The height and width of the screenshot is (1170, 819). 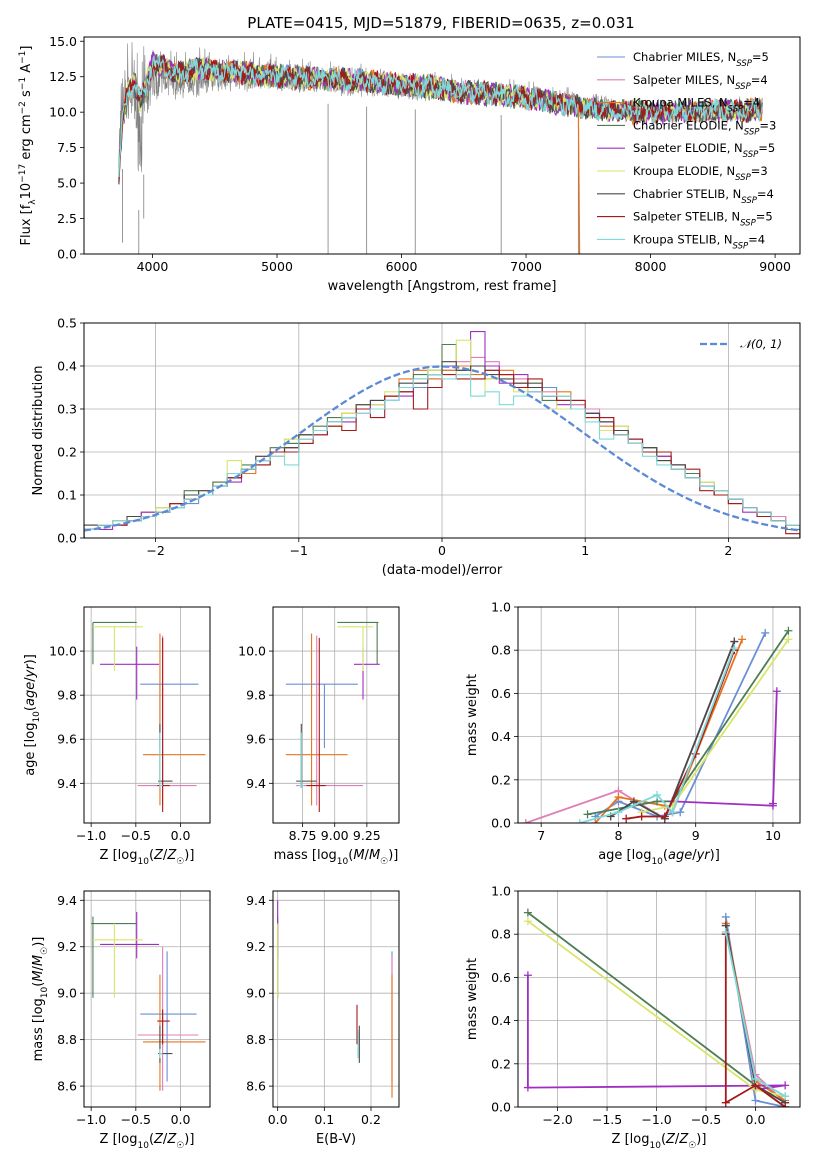 What do you see at coordinates (66, 717) in the screenshot?
I see `y-ticks: 9.4 9.6 9.8 10.0` at bounding box center [66, 717].